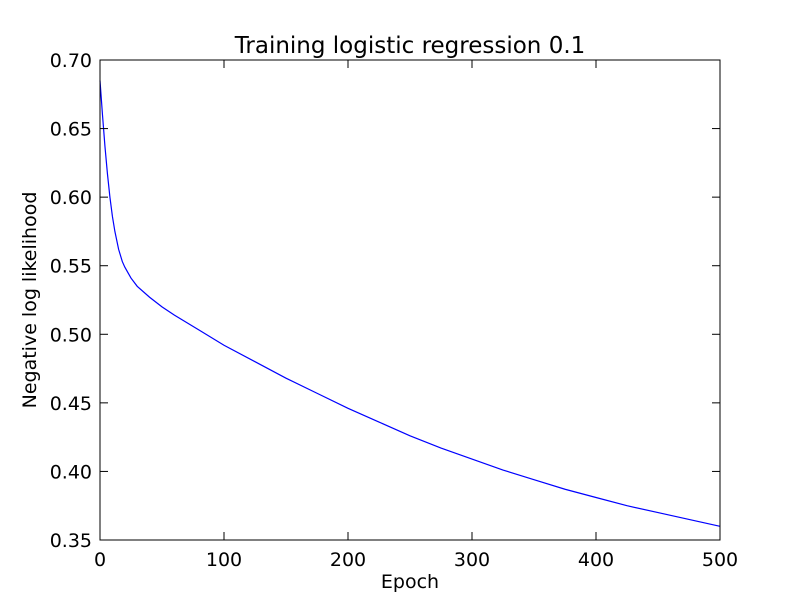 Image resolution: width=800 pixels, height=600 pixels. Describe the element at coordinates (30, 300) in the screenshot. I see `y-axis-label: Negative log likelihood` at that location.